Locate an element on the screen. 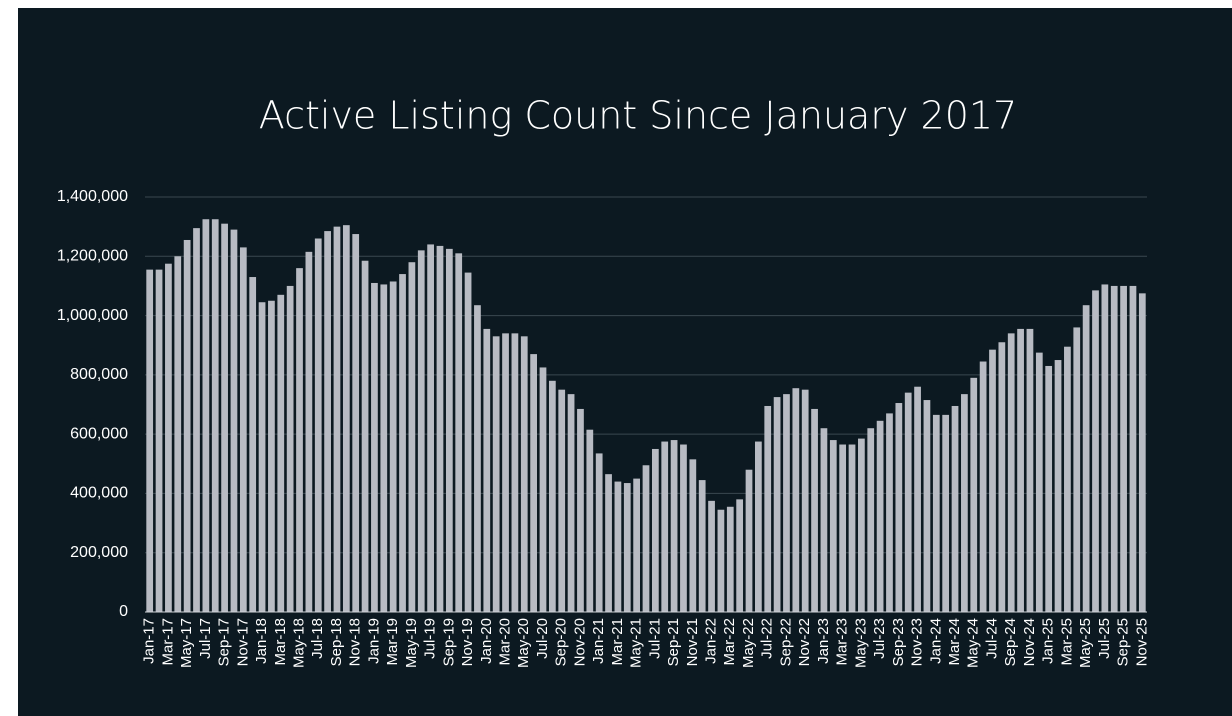  x-tick-label: Nov-24 is located at coordinates (1029, 642).